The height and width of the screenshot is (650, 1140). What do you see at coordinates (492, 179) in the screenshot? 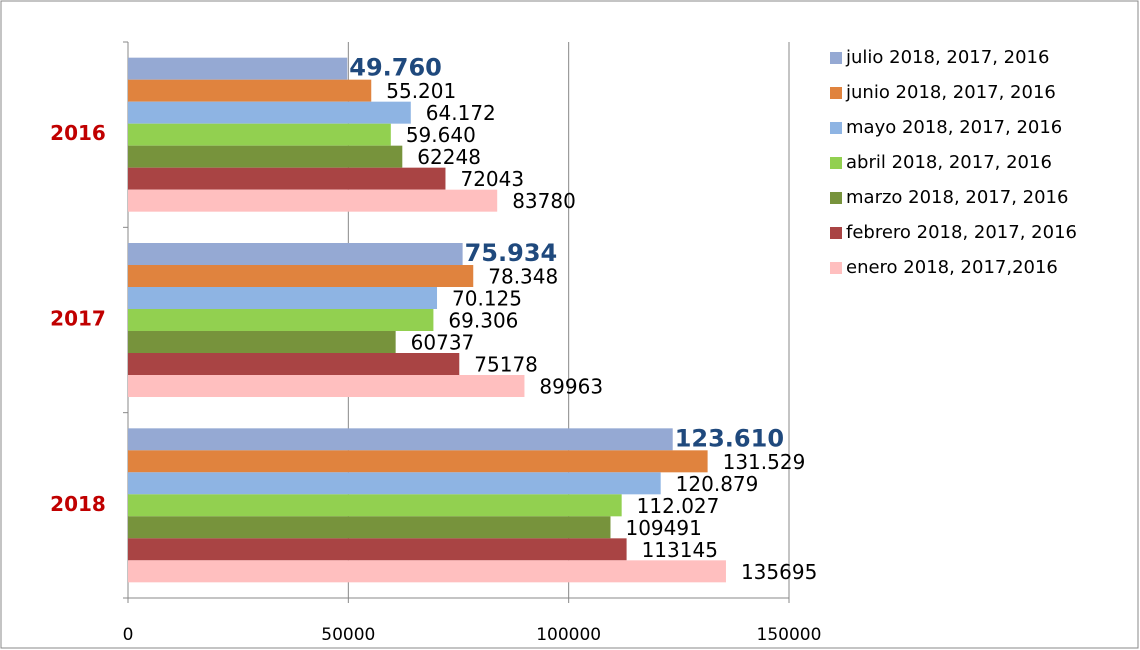
I see `value-label: 72043` at bounding box center [492, 179].